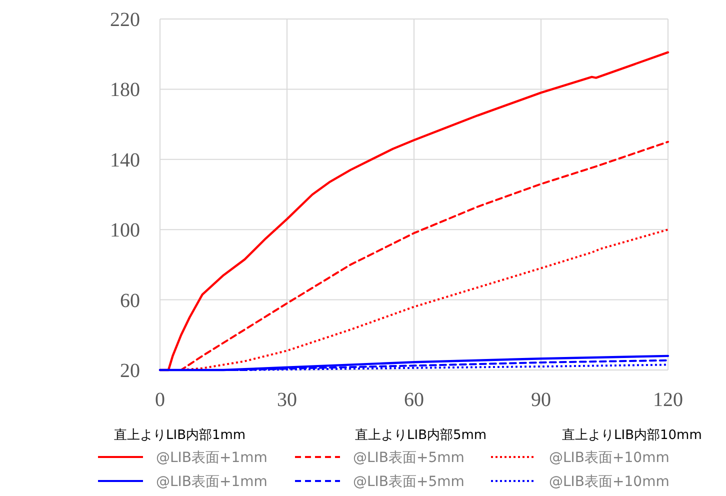  What do you see at coordinates (180, 435) in the screenshot?
I see `text: 直上よりLIB内部1mm` at bounding box center [180, 435].